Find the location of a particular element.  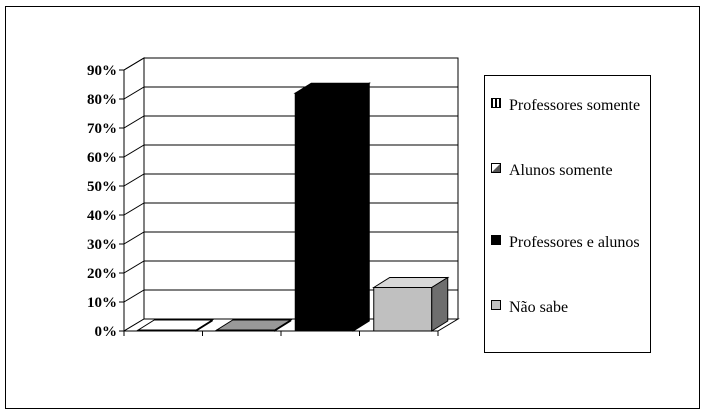

y-tick-label: 60% is located at coordinates (102, 158).